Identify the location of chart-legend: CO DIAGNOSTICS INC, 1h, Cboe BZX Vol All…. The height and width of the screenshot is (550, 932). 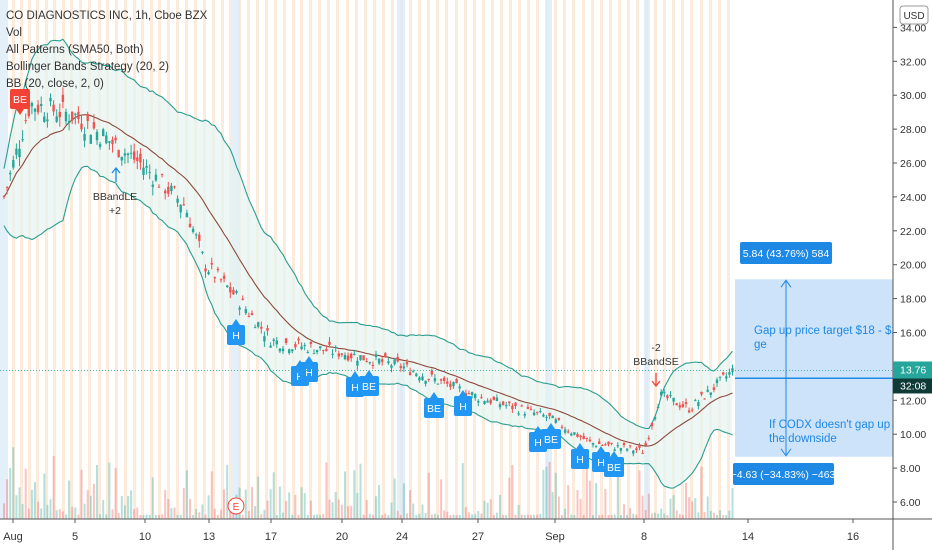
(106, 50).